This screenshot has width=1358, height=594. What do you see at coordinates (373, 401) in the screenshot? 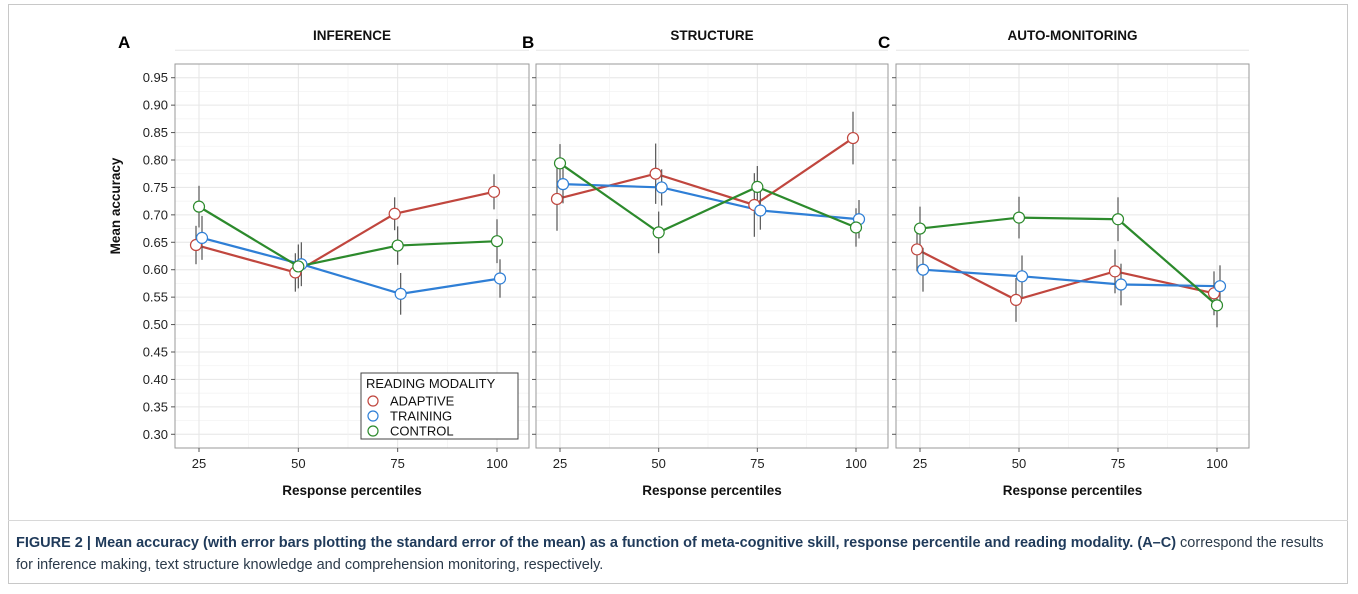
I see `legend-marker-adaptive` at bounding box center [373, 401].